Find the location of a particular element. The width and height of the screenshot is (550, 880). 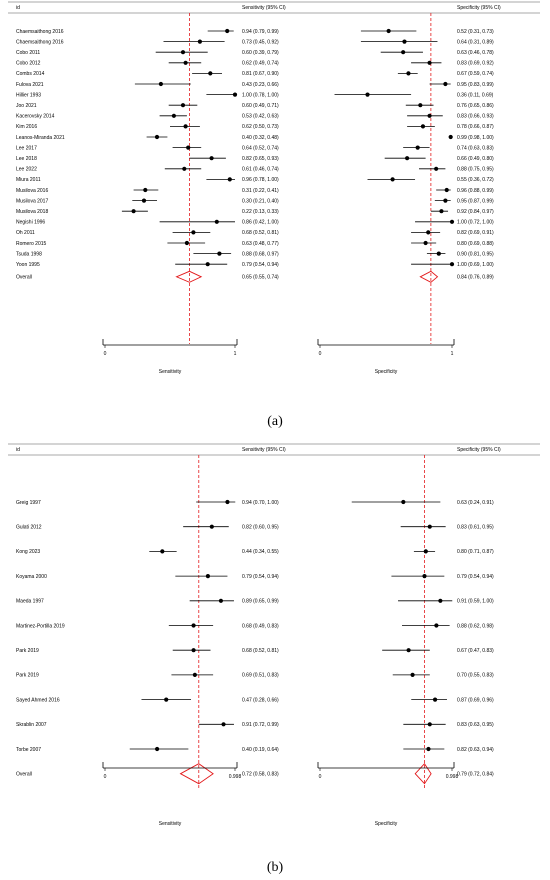

study-label: Torbe 2007 is located at coordinates (28, 750).